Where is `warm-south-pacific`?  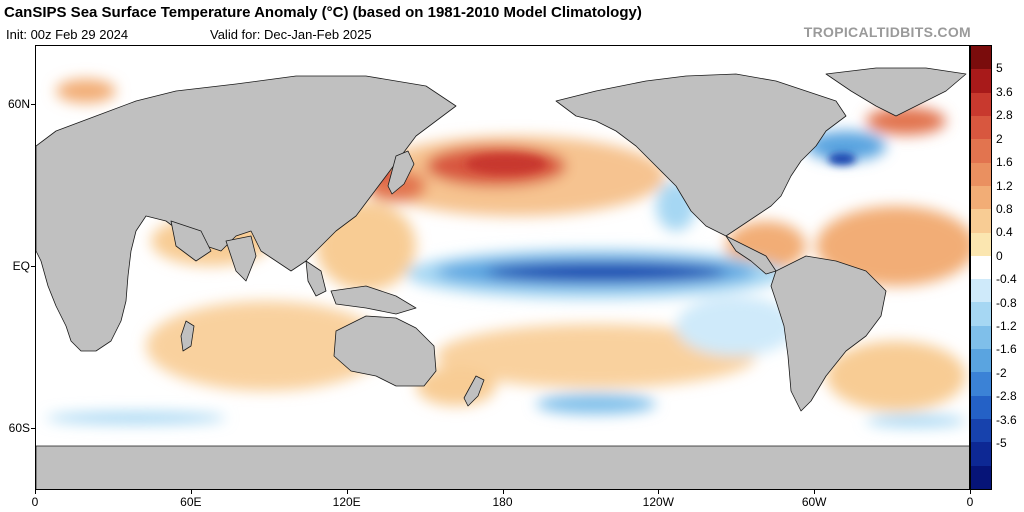 warm-south-pacific is located at coordinates (596, 356).